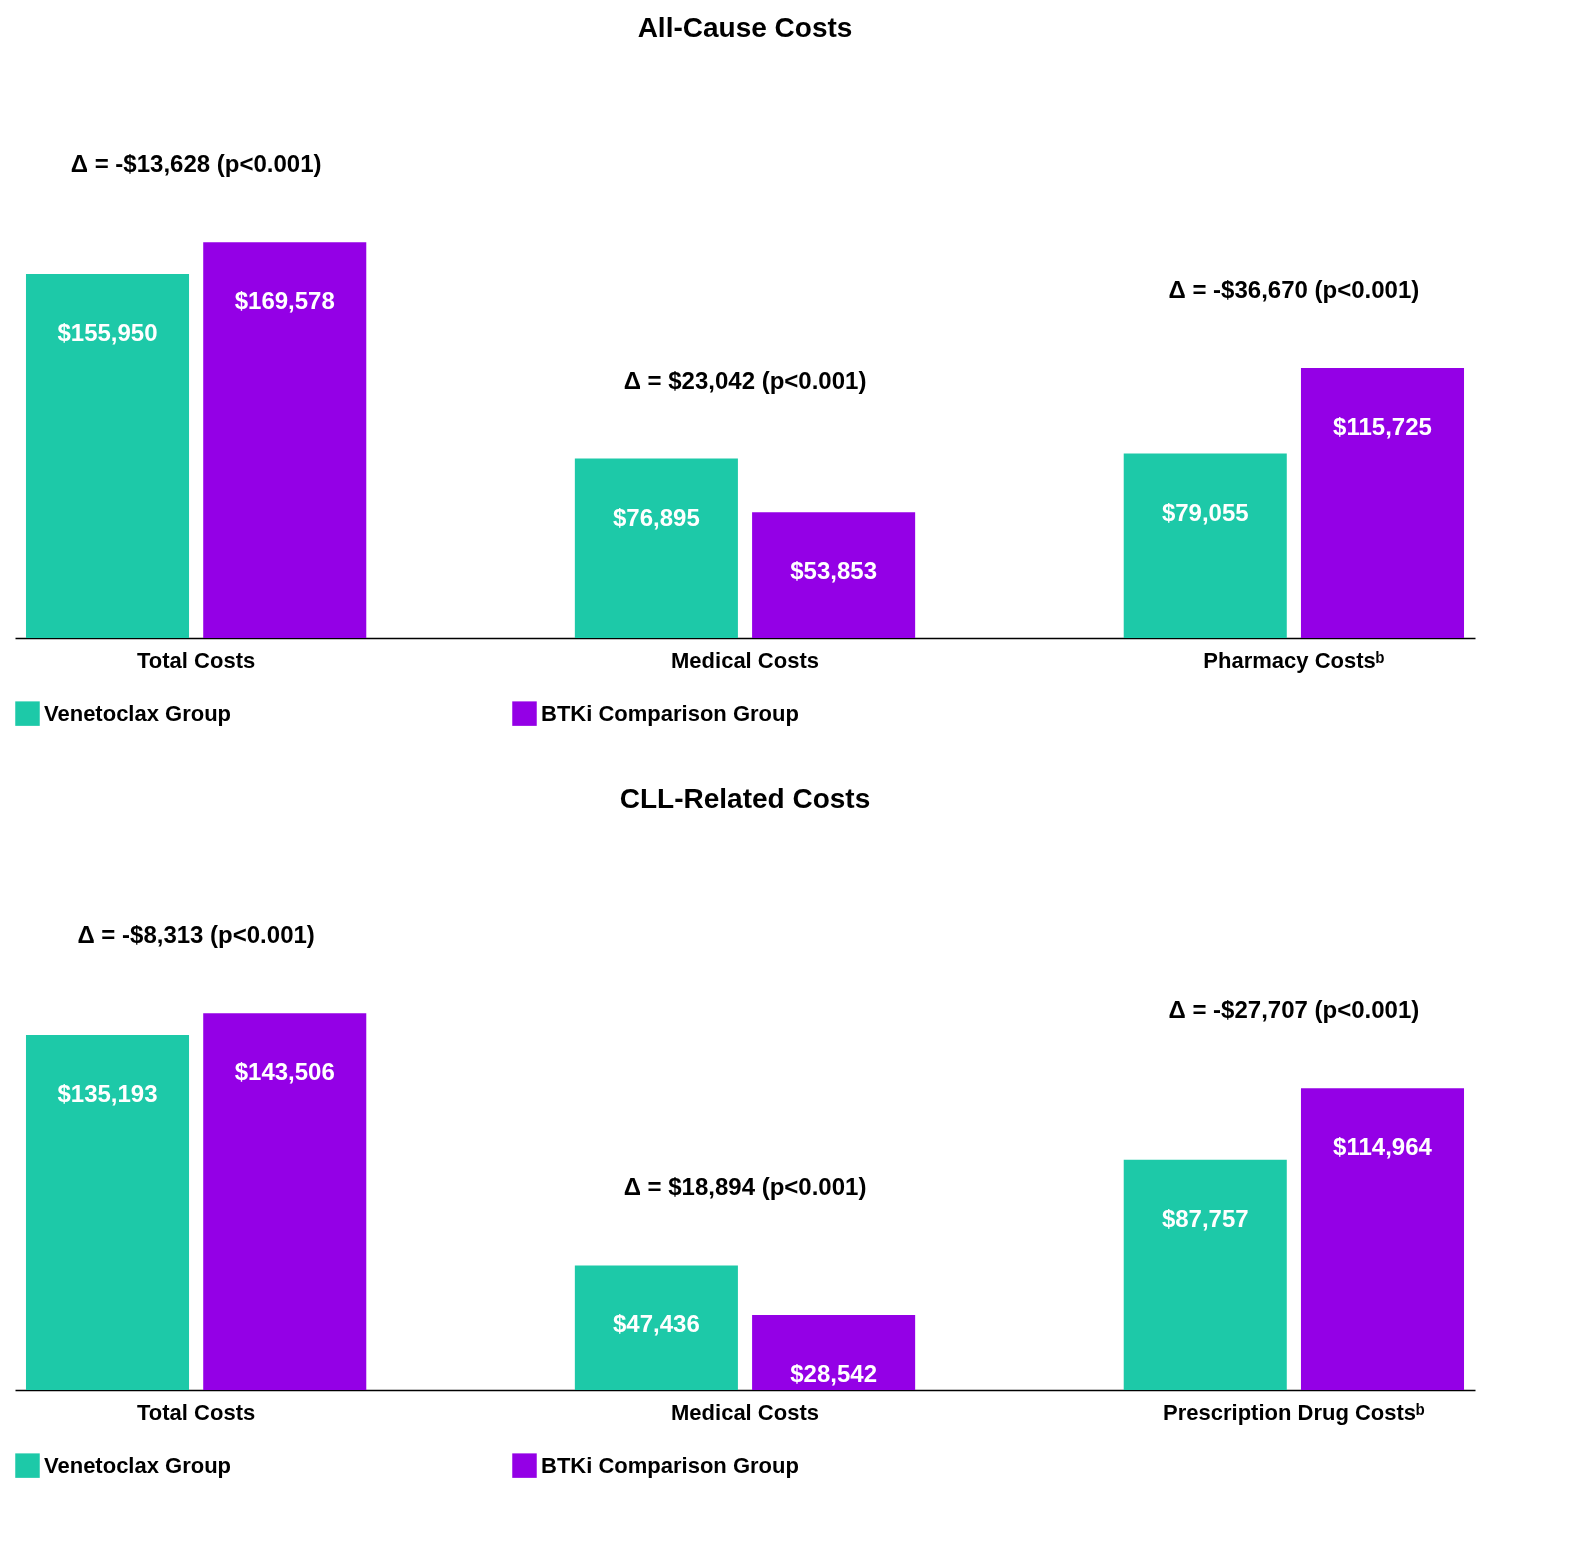 The image size is (1592, 1562). I want to click on data-label: $79,055, so click(1205, 512).